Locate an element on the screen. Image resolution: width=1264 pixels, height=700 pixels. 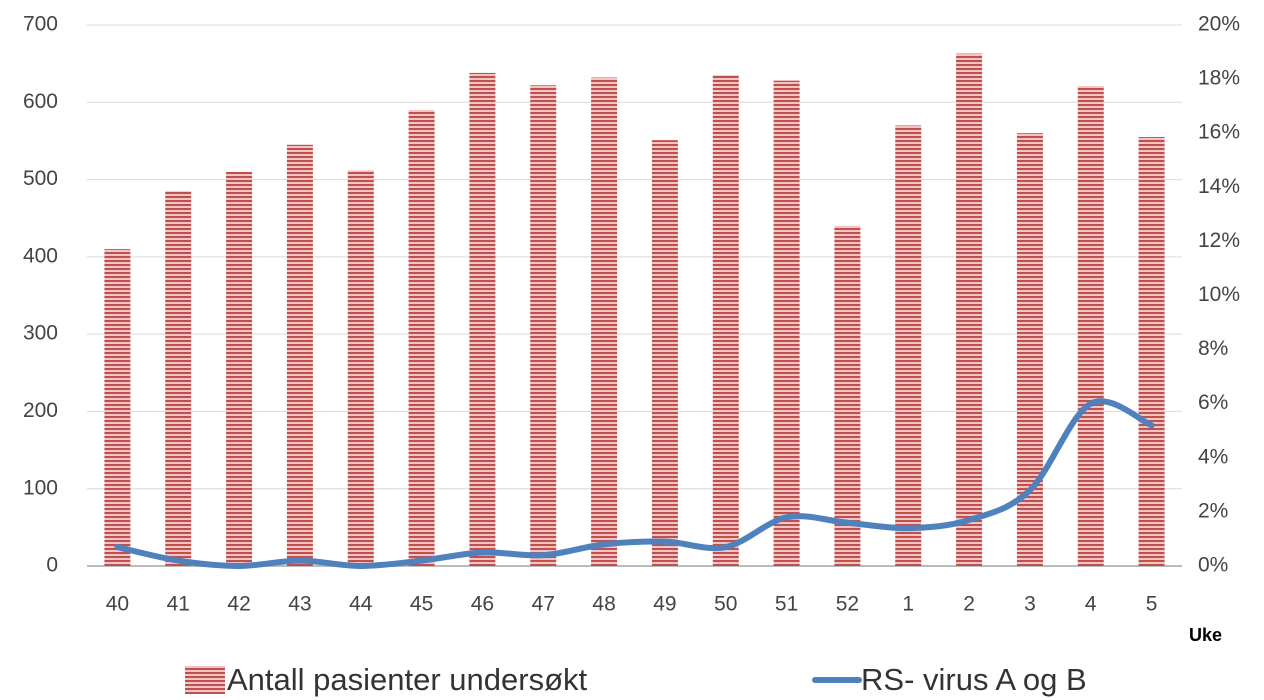
x-tick-label: 50 is located at coordinates (725, 604).